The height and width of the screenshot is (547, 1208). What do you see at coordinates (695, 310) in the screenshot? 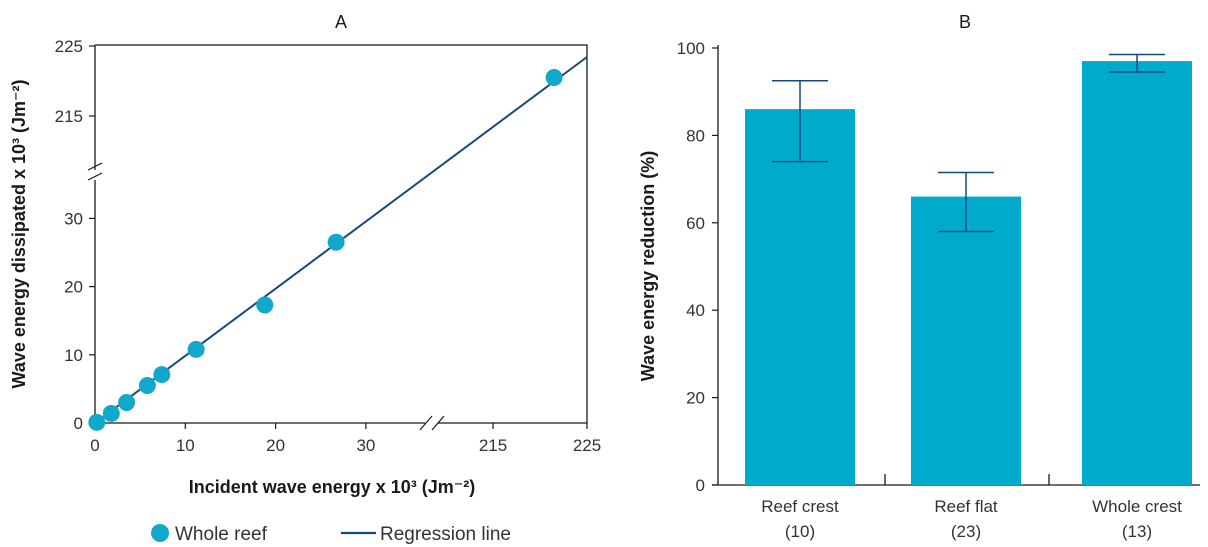
I see `panel-b-y-tick-label: 40` at bounding box center [695, 310].